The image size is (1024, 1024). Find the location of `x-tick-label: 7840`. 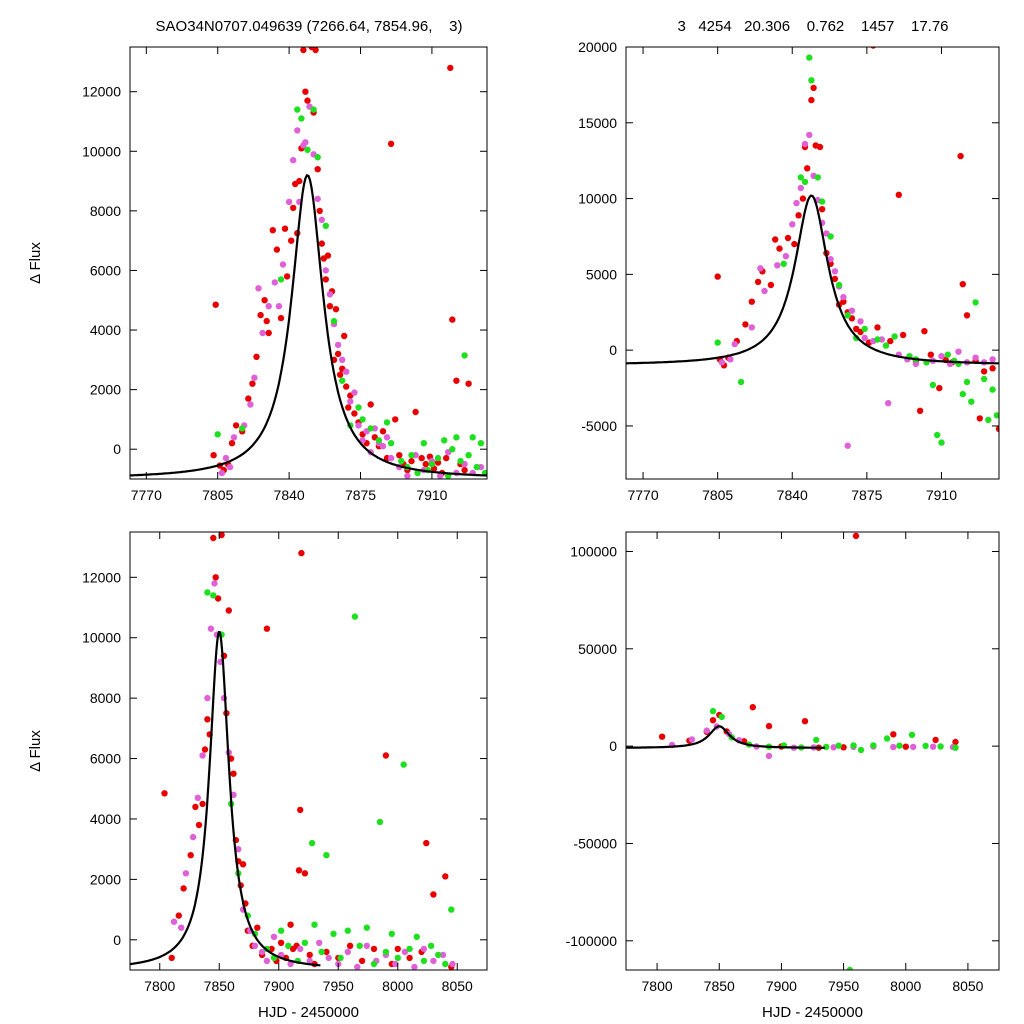

x-tick-label: 7840 is located at coordinates (792, 495).